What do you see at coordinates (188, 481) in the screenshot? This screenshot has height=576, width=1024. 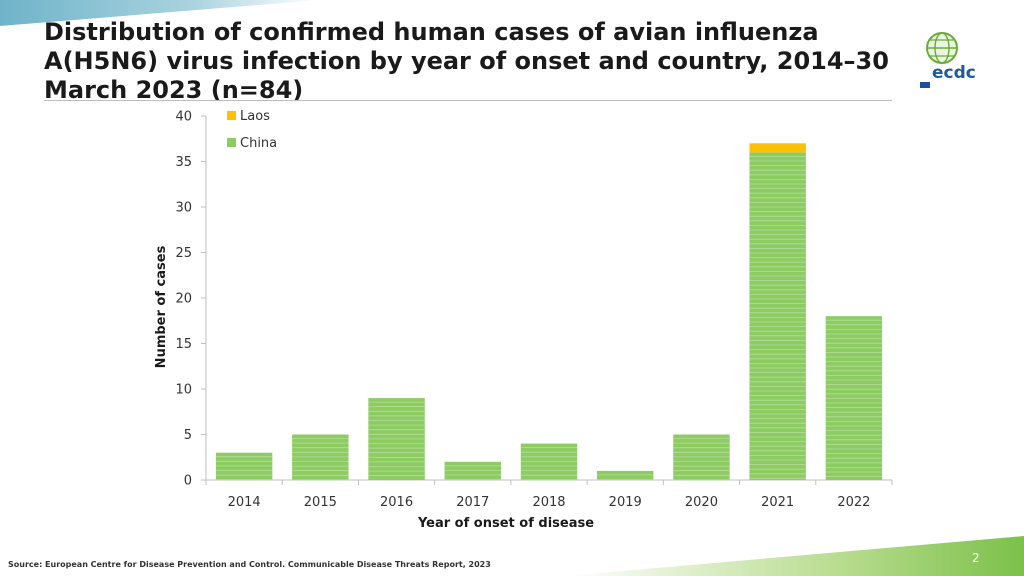 I see `y-tick-label: 0` at bounding box center [188, 481].